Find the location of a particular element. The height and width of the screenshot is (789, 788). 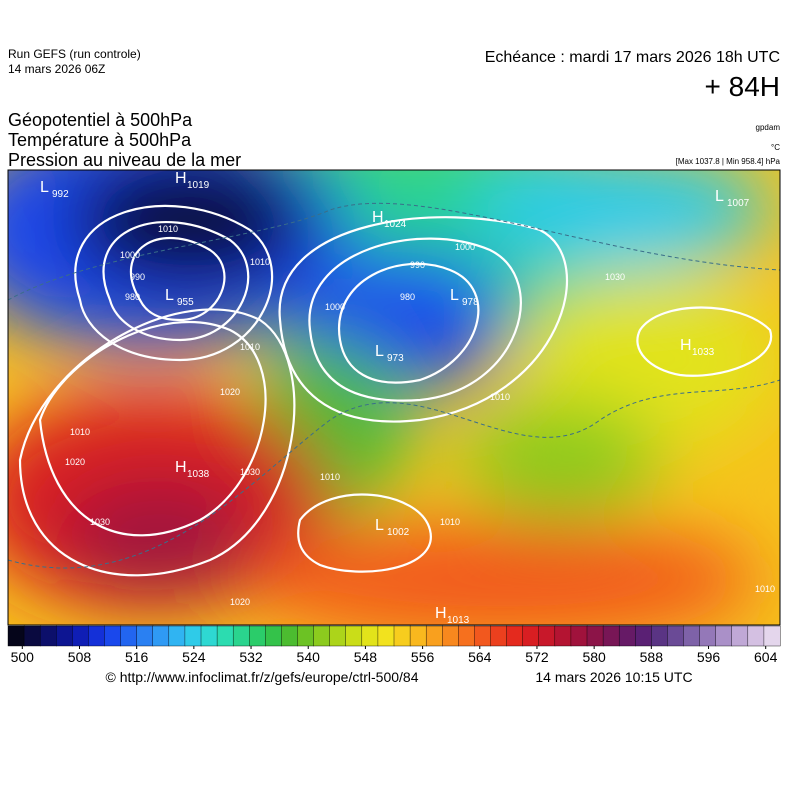

colorbar-label: 532 is located at coordinates (251, 657).